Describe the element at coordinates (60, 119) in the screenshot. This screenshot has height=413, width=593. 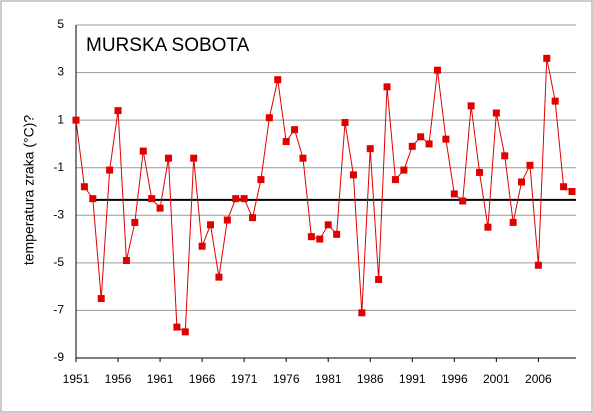
I see `y-tick-label: 1` at that location.